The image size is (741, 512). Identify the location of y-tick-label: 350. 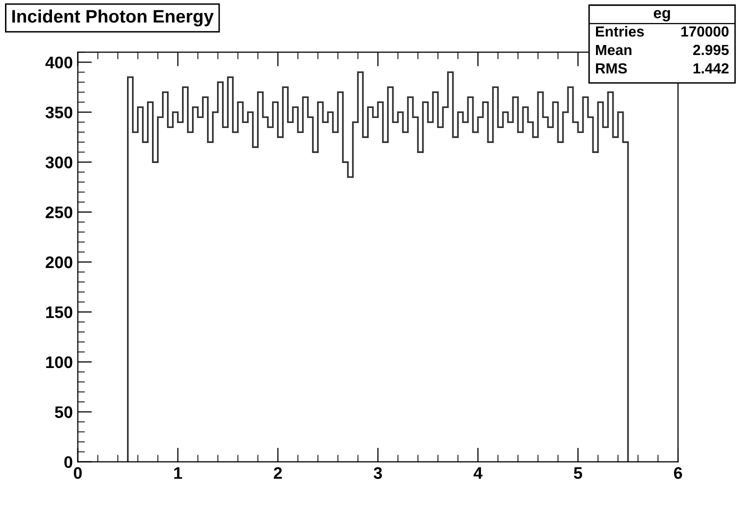
(59, 112).